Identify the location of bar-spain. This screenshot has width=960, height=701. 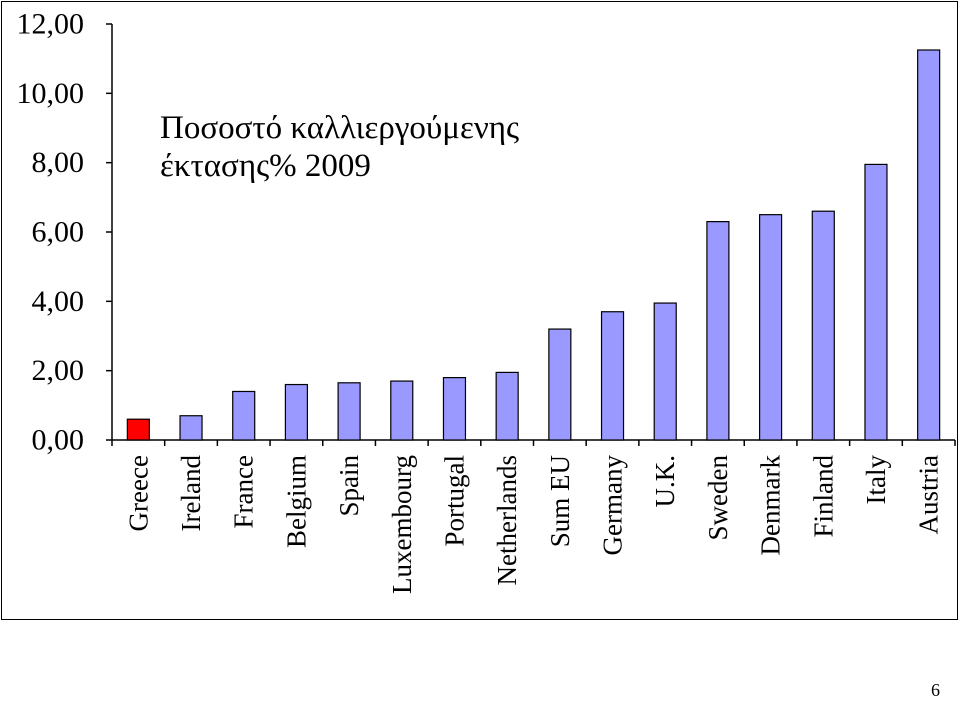
(349, 411).